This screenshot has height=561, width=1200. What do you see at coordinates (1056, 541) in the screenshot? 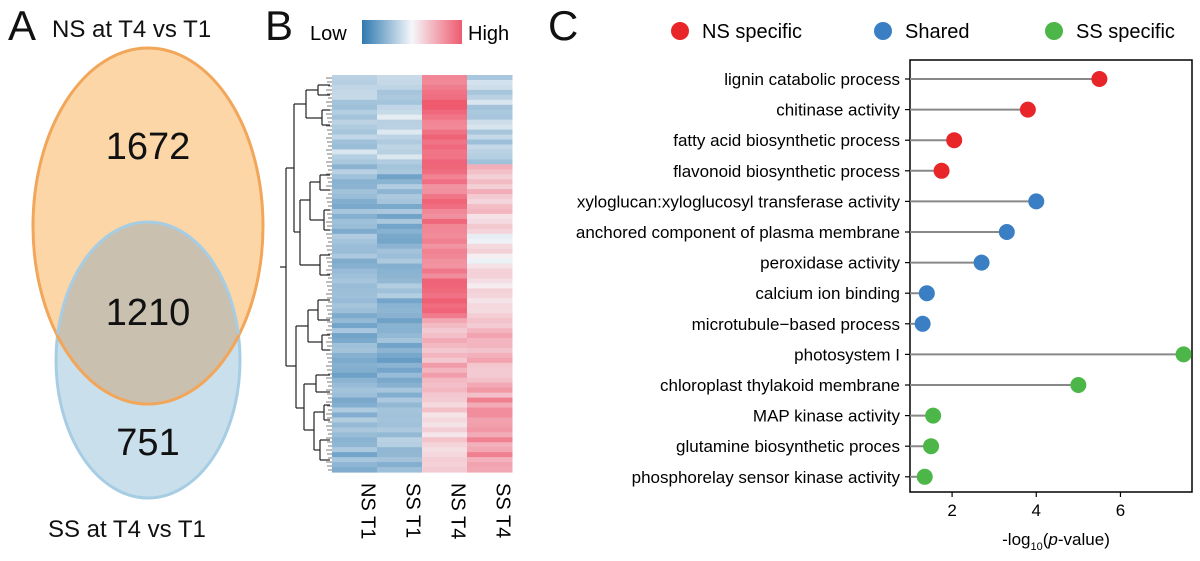
I see `x-axis-label: -log10(p-value)` at bounding box center [1056, 541].